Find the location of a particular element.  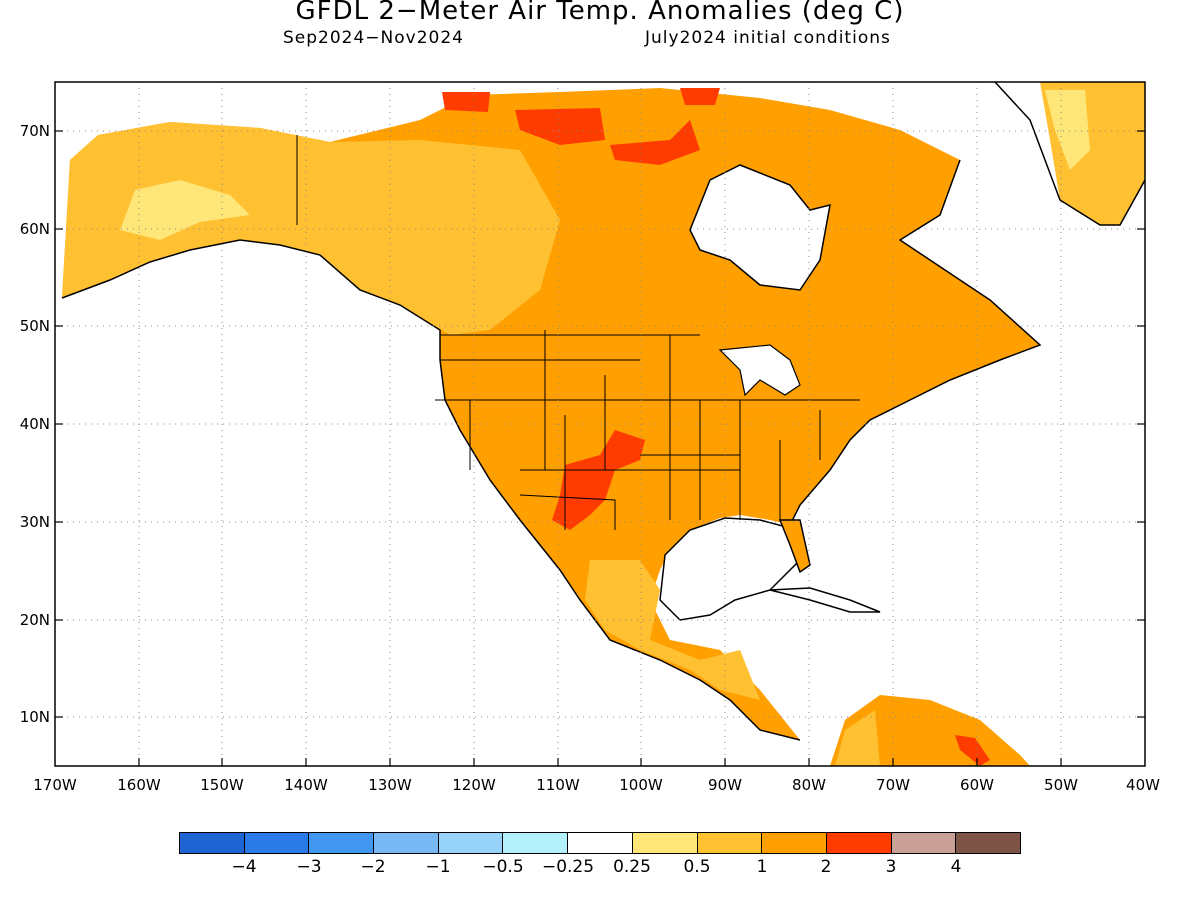

lon-label: 160W is located at coordinates (139, 785).